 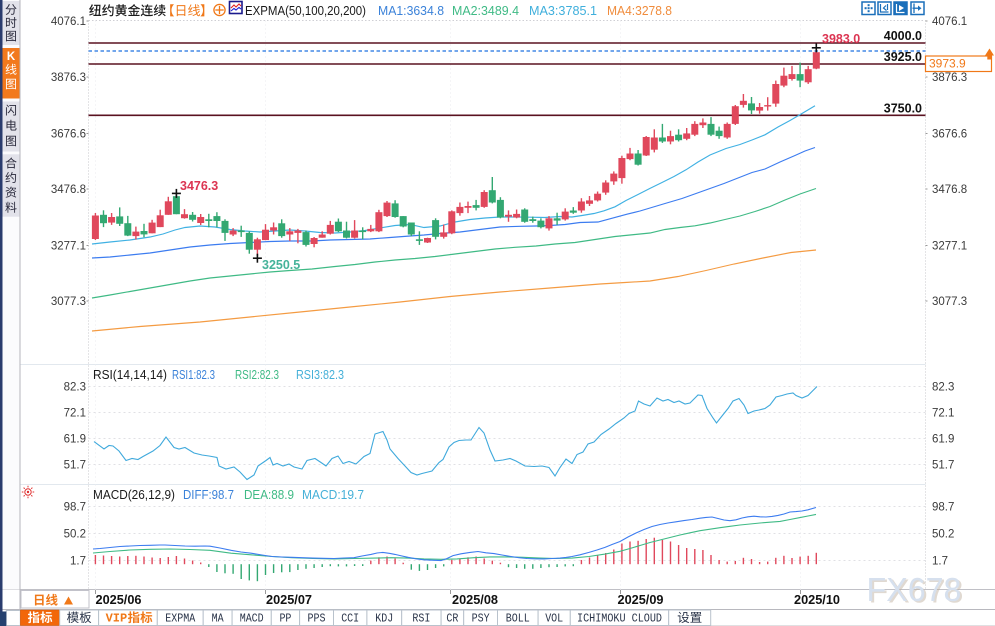 I want to click on svg-text: 2025/10, so click(x=817, y=600).